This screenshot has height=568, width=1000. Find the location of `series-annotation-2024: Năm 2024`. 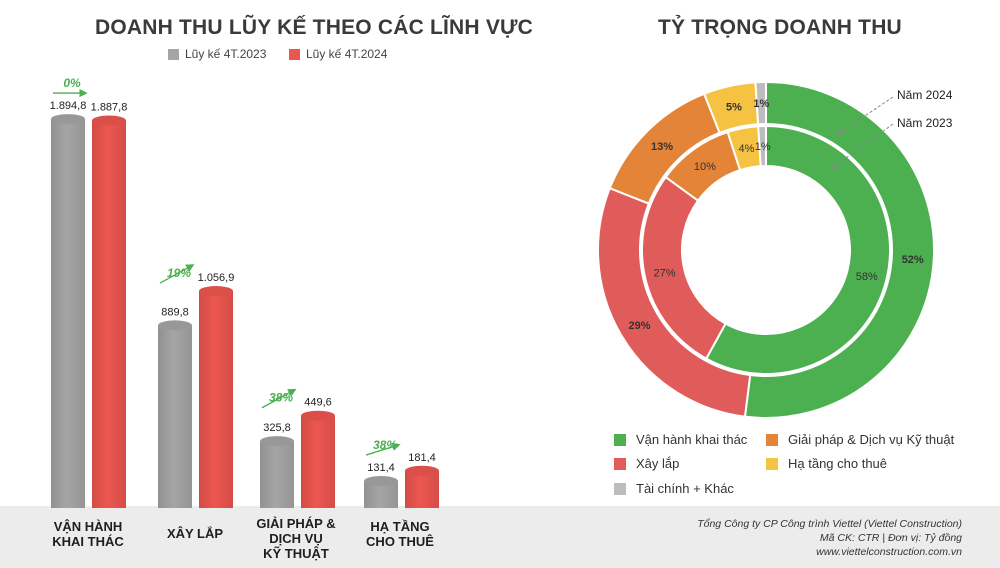

series-annotation-2024: Năm 2024 is located at coordinates (925, 95).